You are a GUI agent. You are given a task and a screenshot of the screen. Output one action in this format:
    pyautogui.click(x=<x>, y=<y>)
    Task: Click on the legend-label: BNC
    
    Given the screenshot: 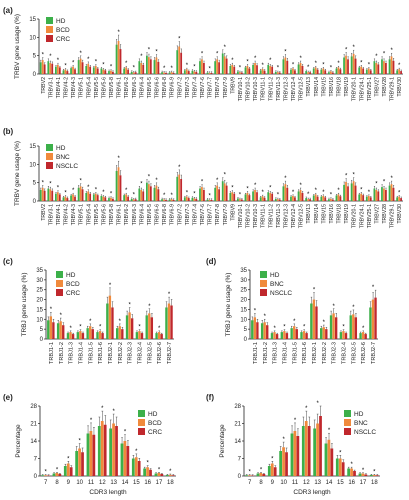 What is the action you would take?
    pyautogui.click(x=361, y=423)
    